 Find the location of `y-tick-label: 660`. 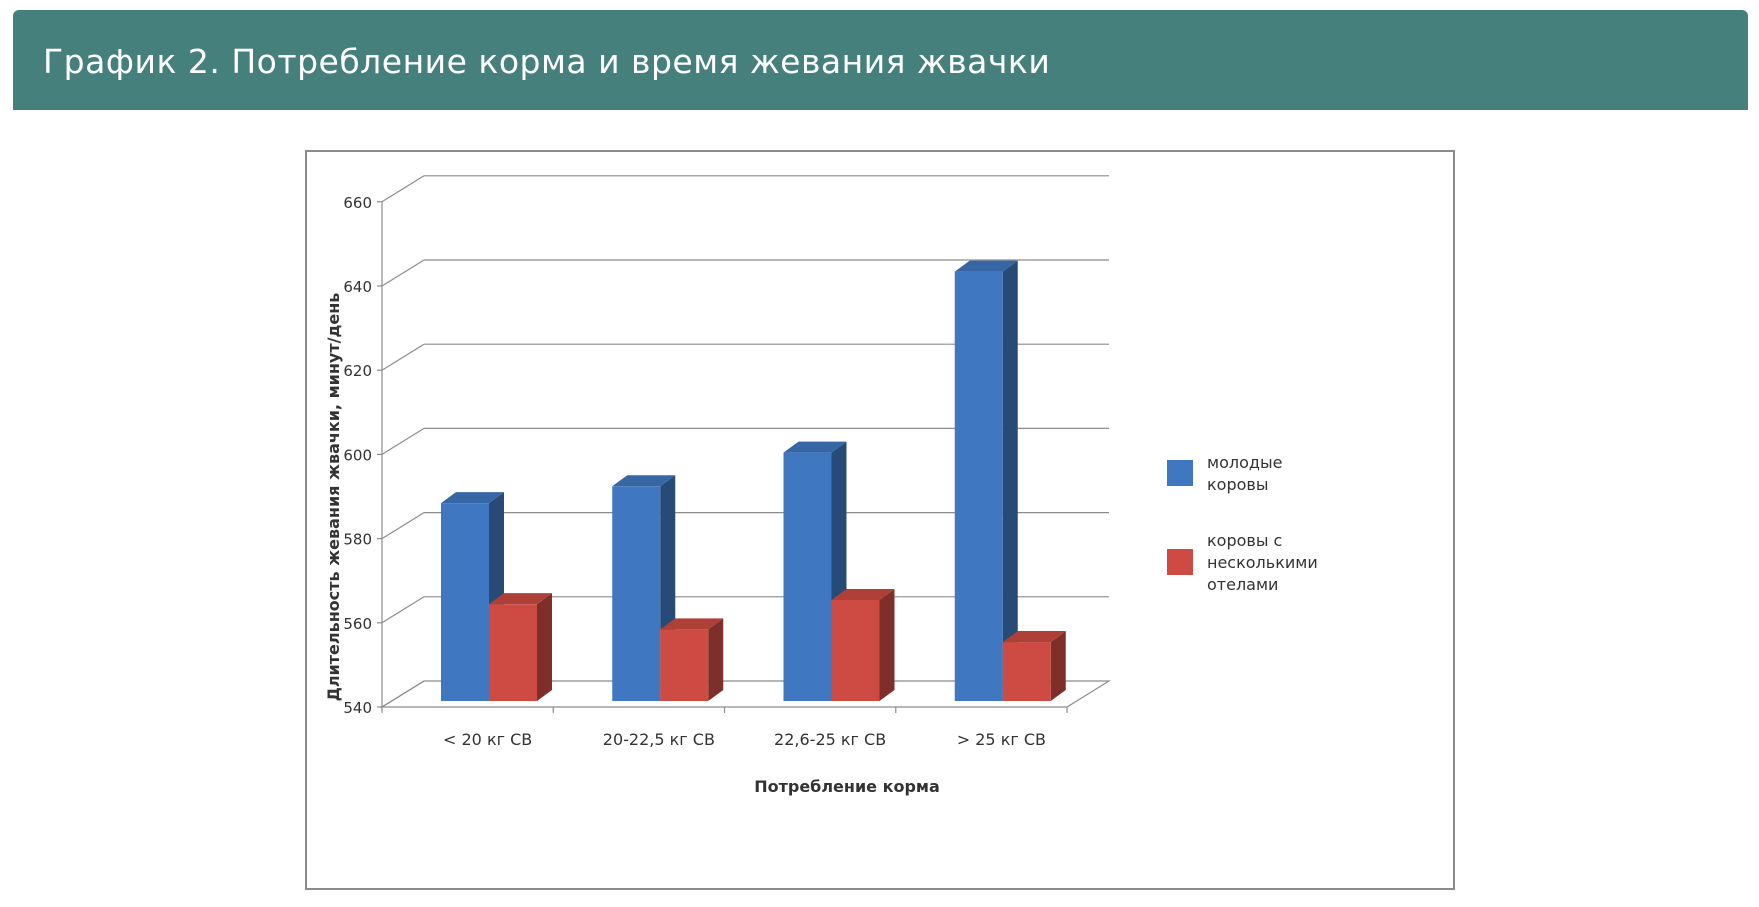

y-tick-label: 660 is located at coordinates (357, 203).